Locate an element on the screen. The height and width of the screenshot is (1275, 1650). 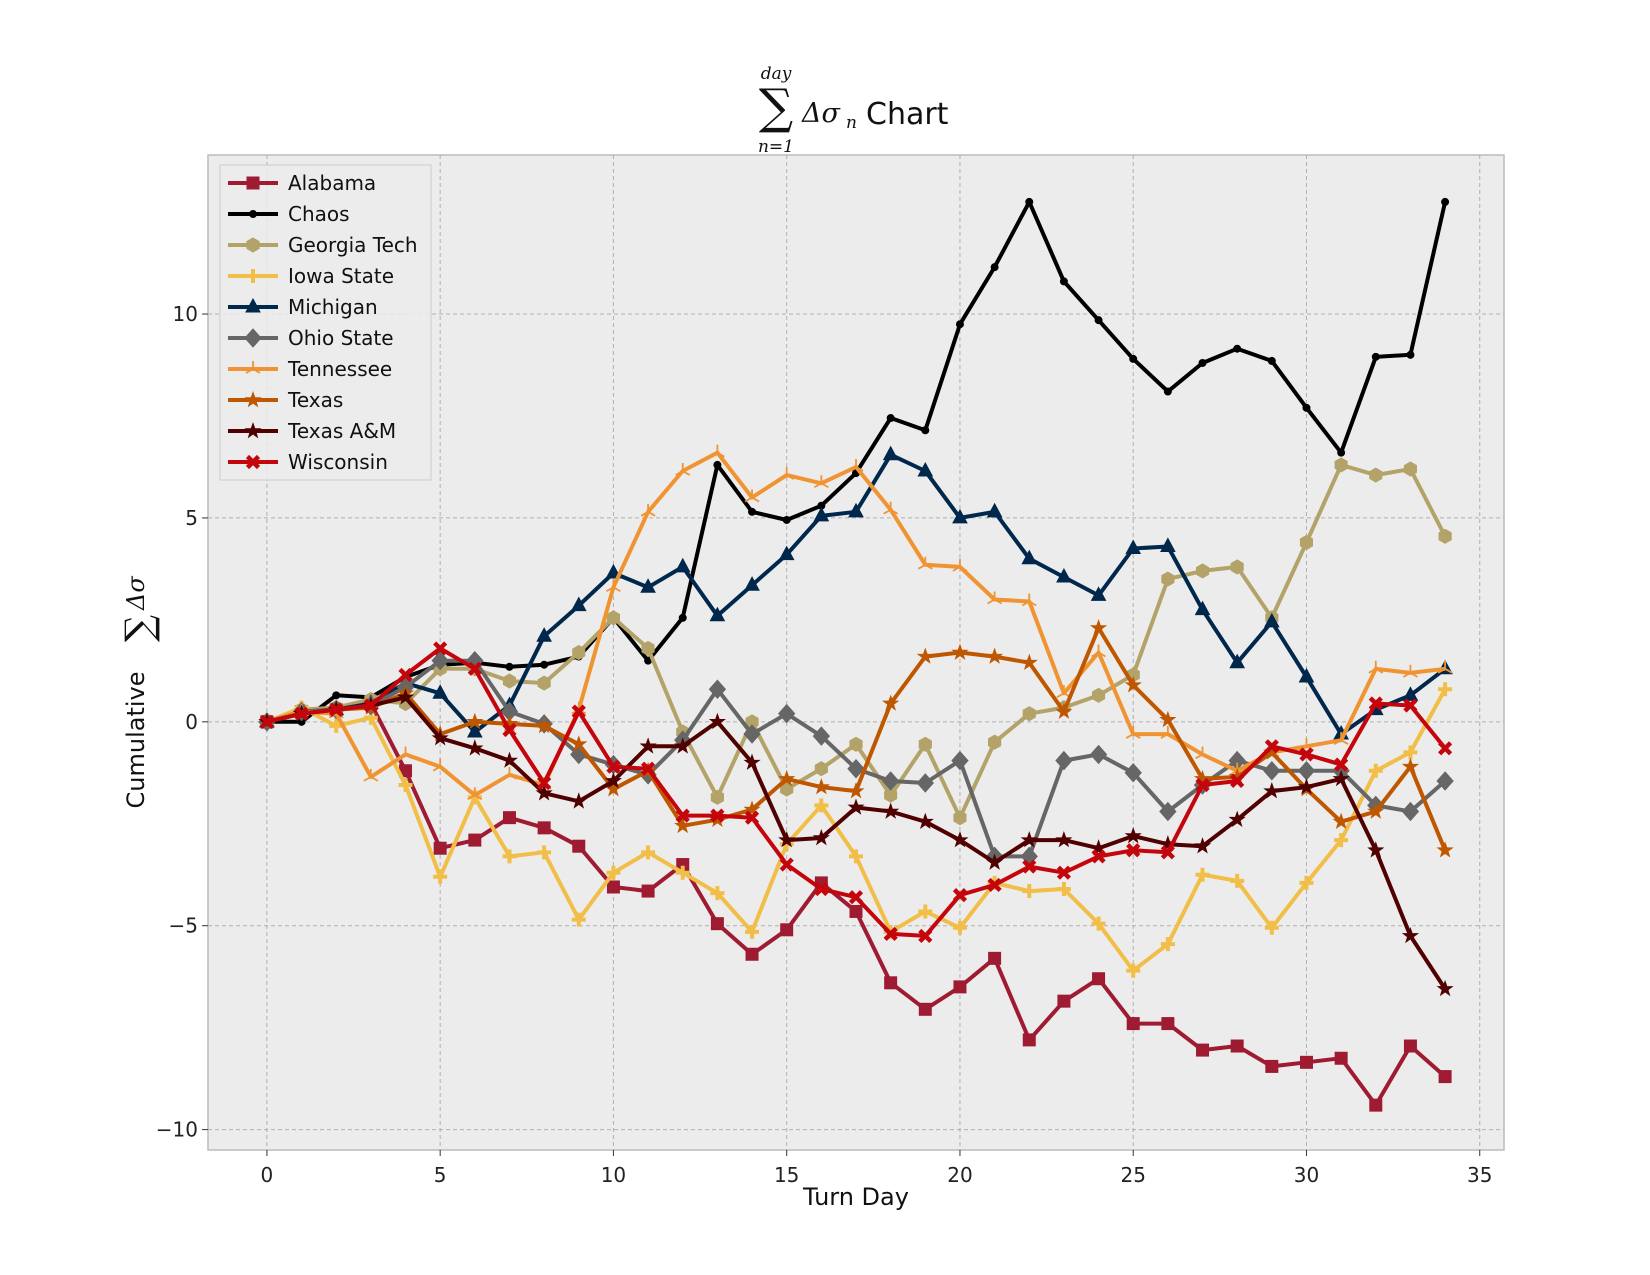
title-sum-upper-limit: day is located at coordinates (776, 74).